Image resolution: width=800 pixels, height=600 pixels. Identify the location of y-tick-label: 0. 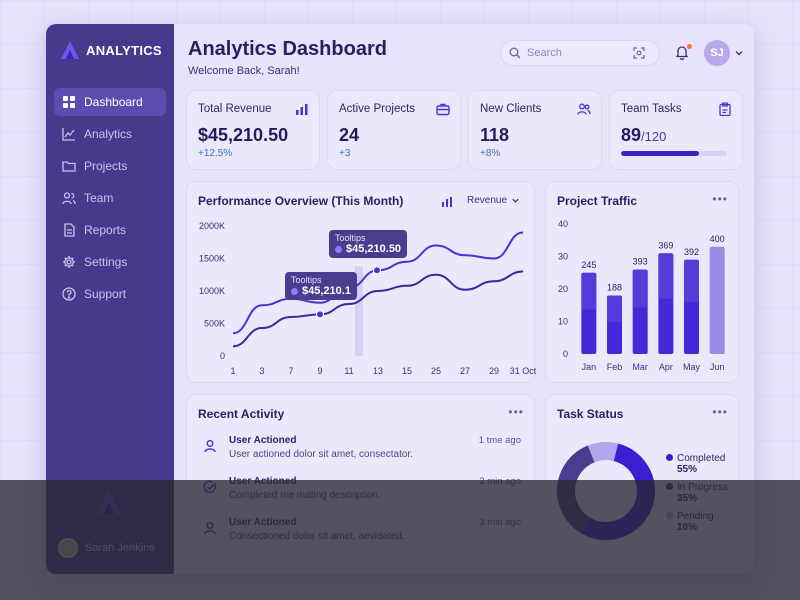
(222, 356).